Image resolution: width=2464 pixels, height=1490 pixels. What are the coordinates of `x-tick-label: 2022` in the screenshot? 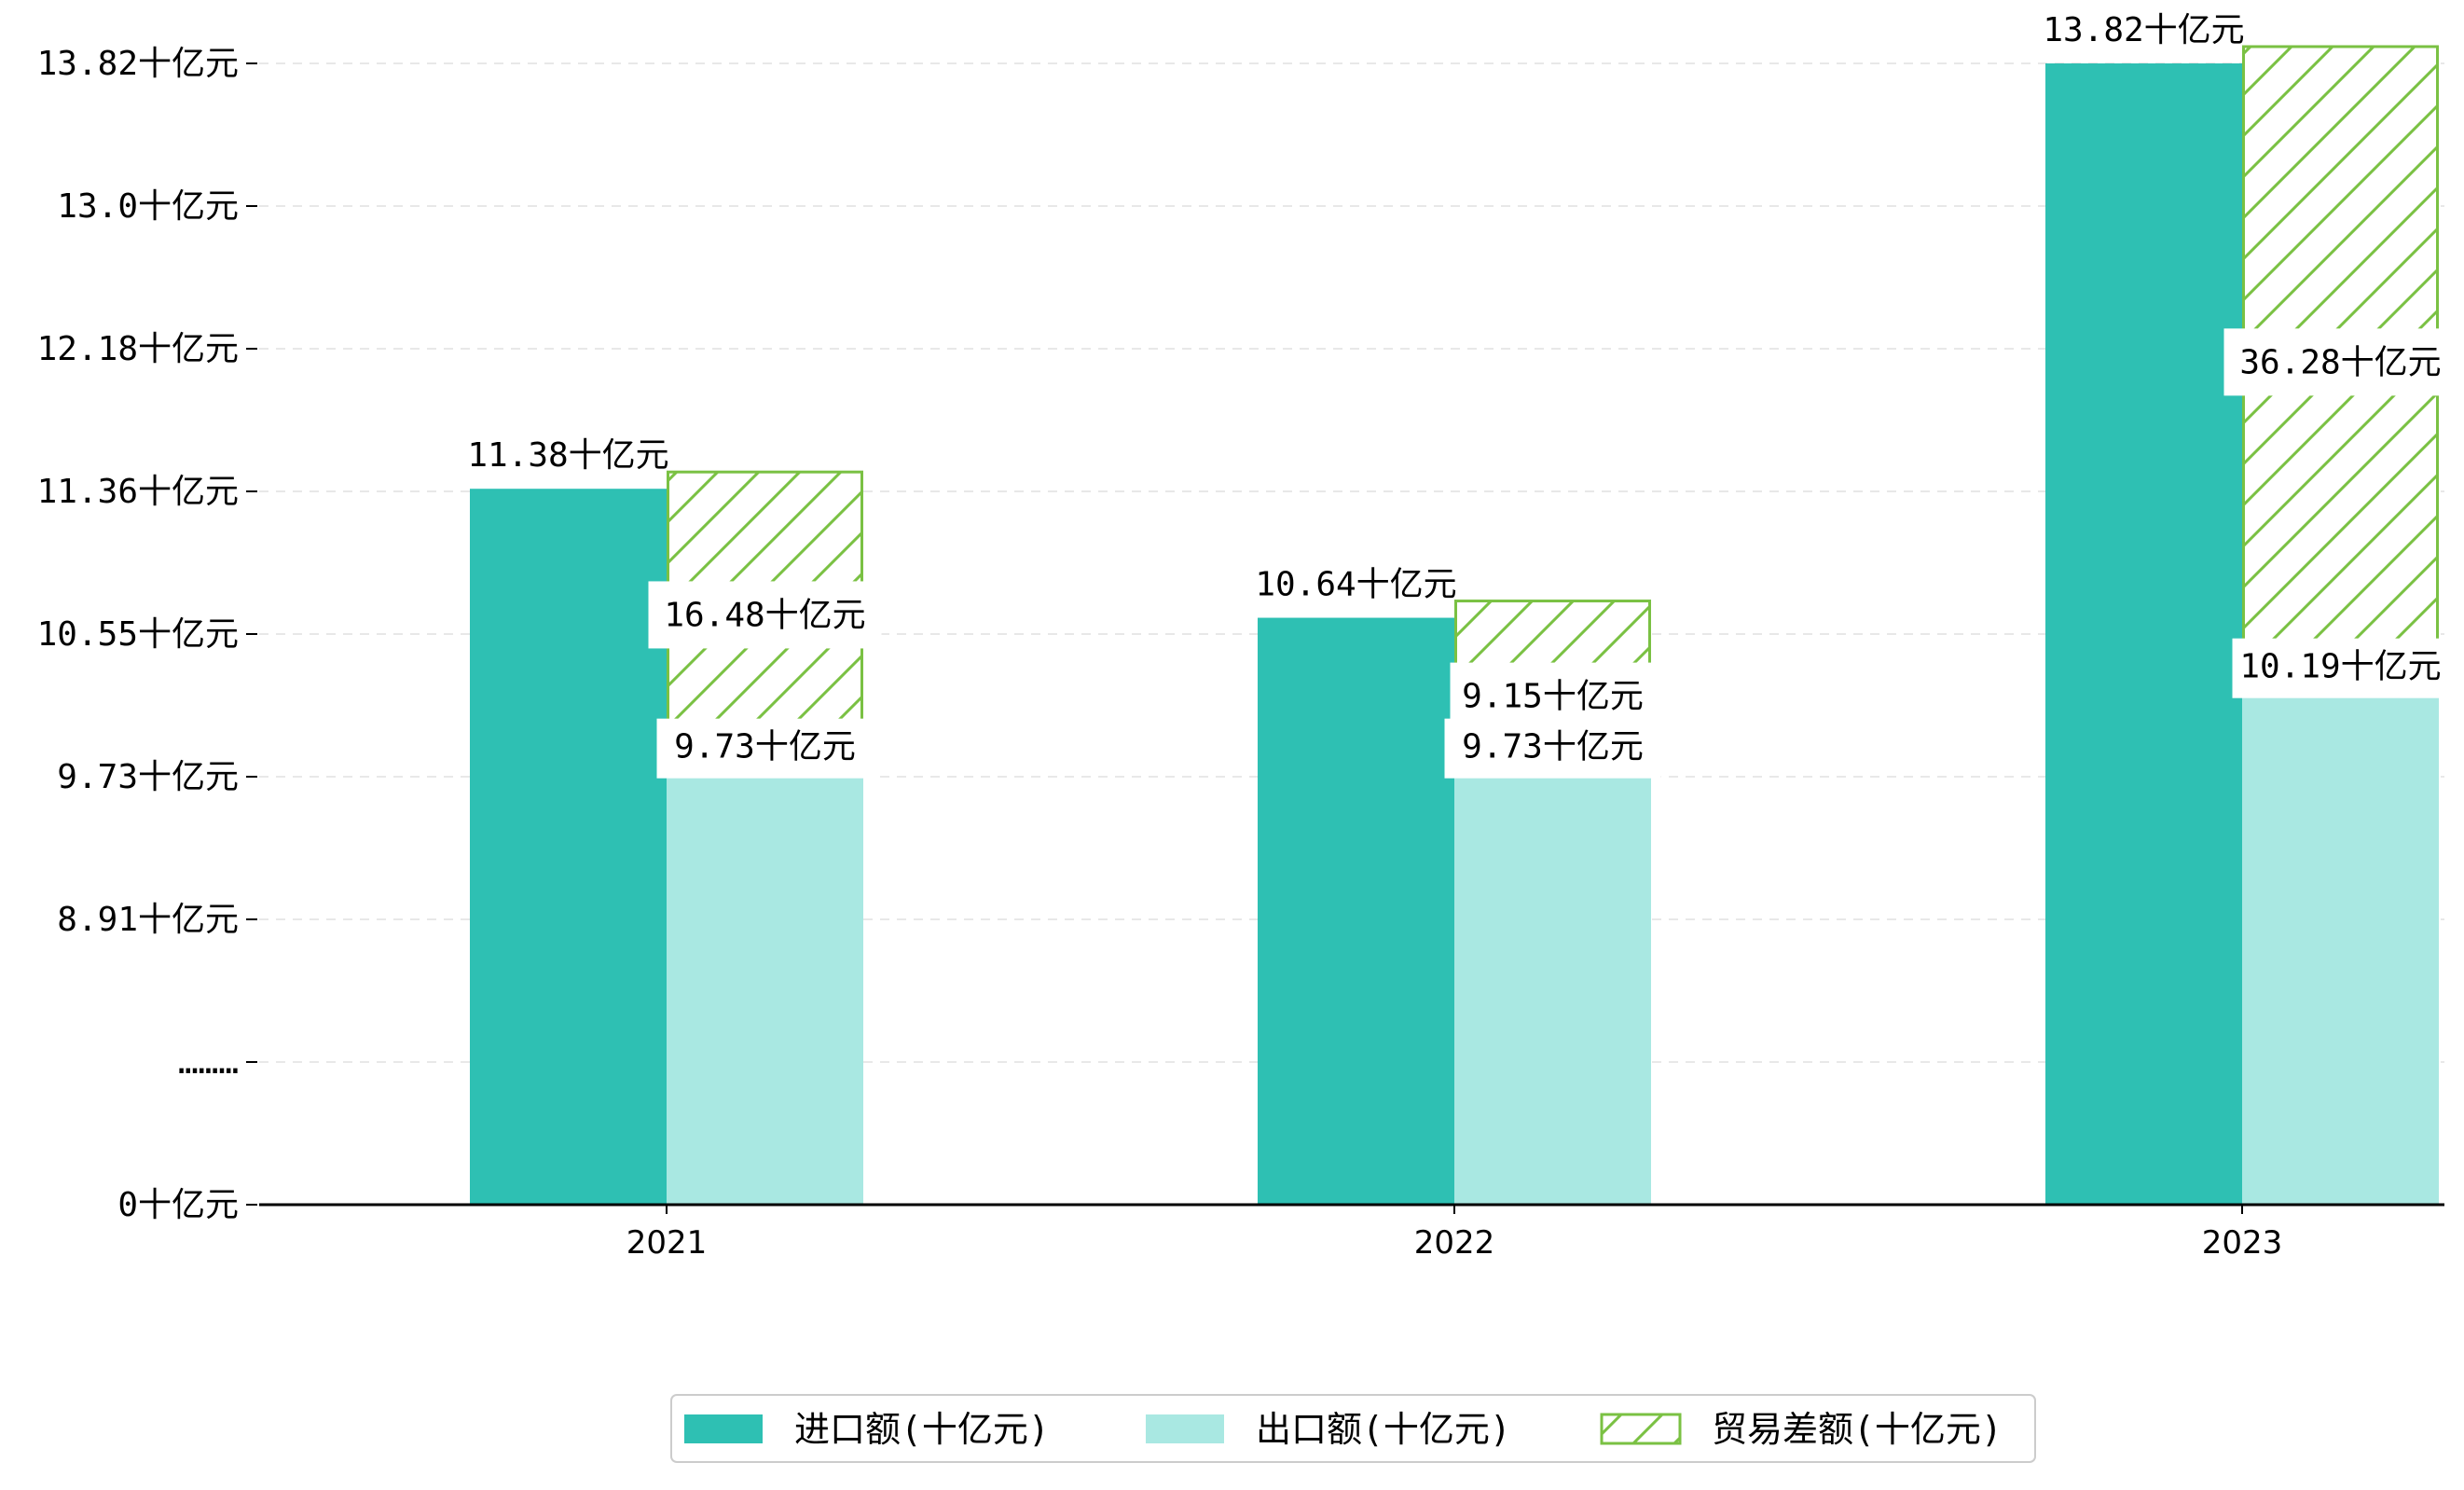 It's located at (1454, 1243).